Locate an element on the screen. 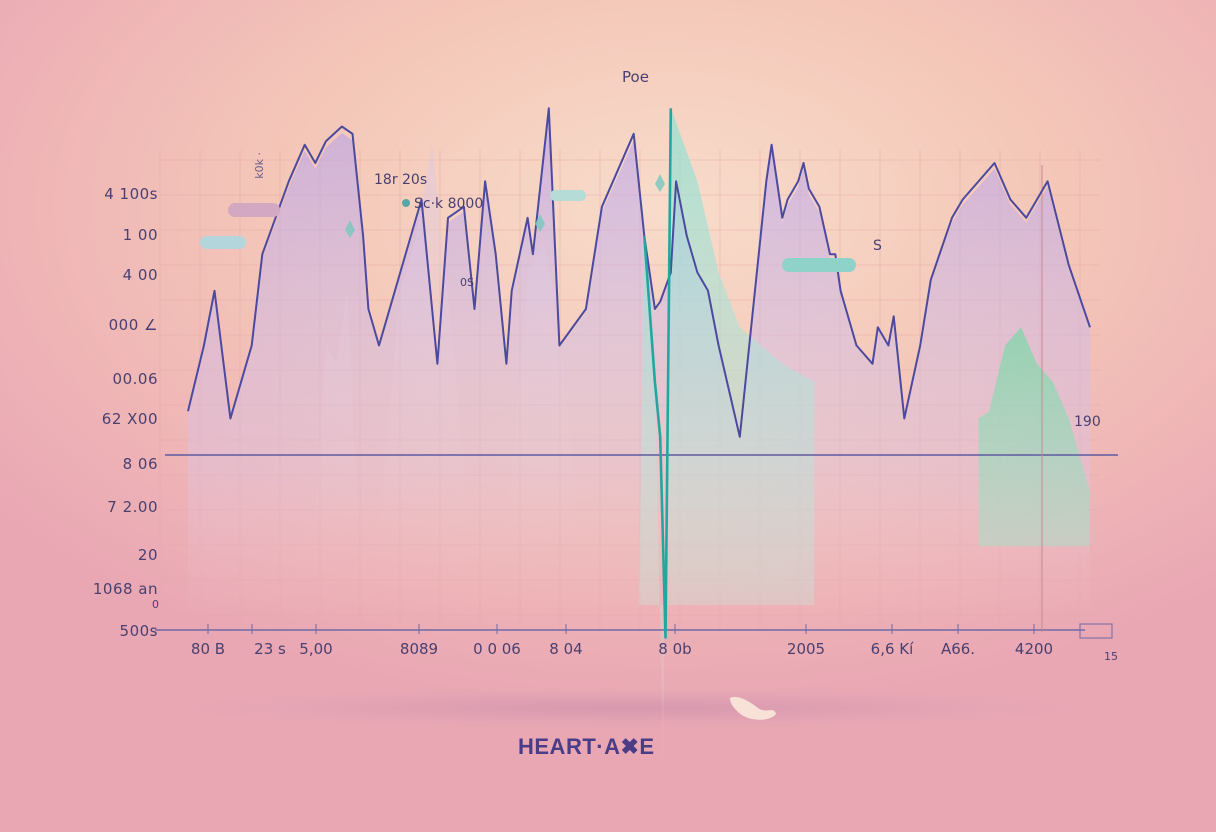 The width and height of the screenshot is (1216, 832). annotation-dot-icon is located at coordinates (406, 203).